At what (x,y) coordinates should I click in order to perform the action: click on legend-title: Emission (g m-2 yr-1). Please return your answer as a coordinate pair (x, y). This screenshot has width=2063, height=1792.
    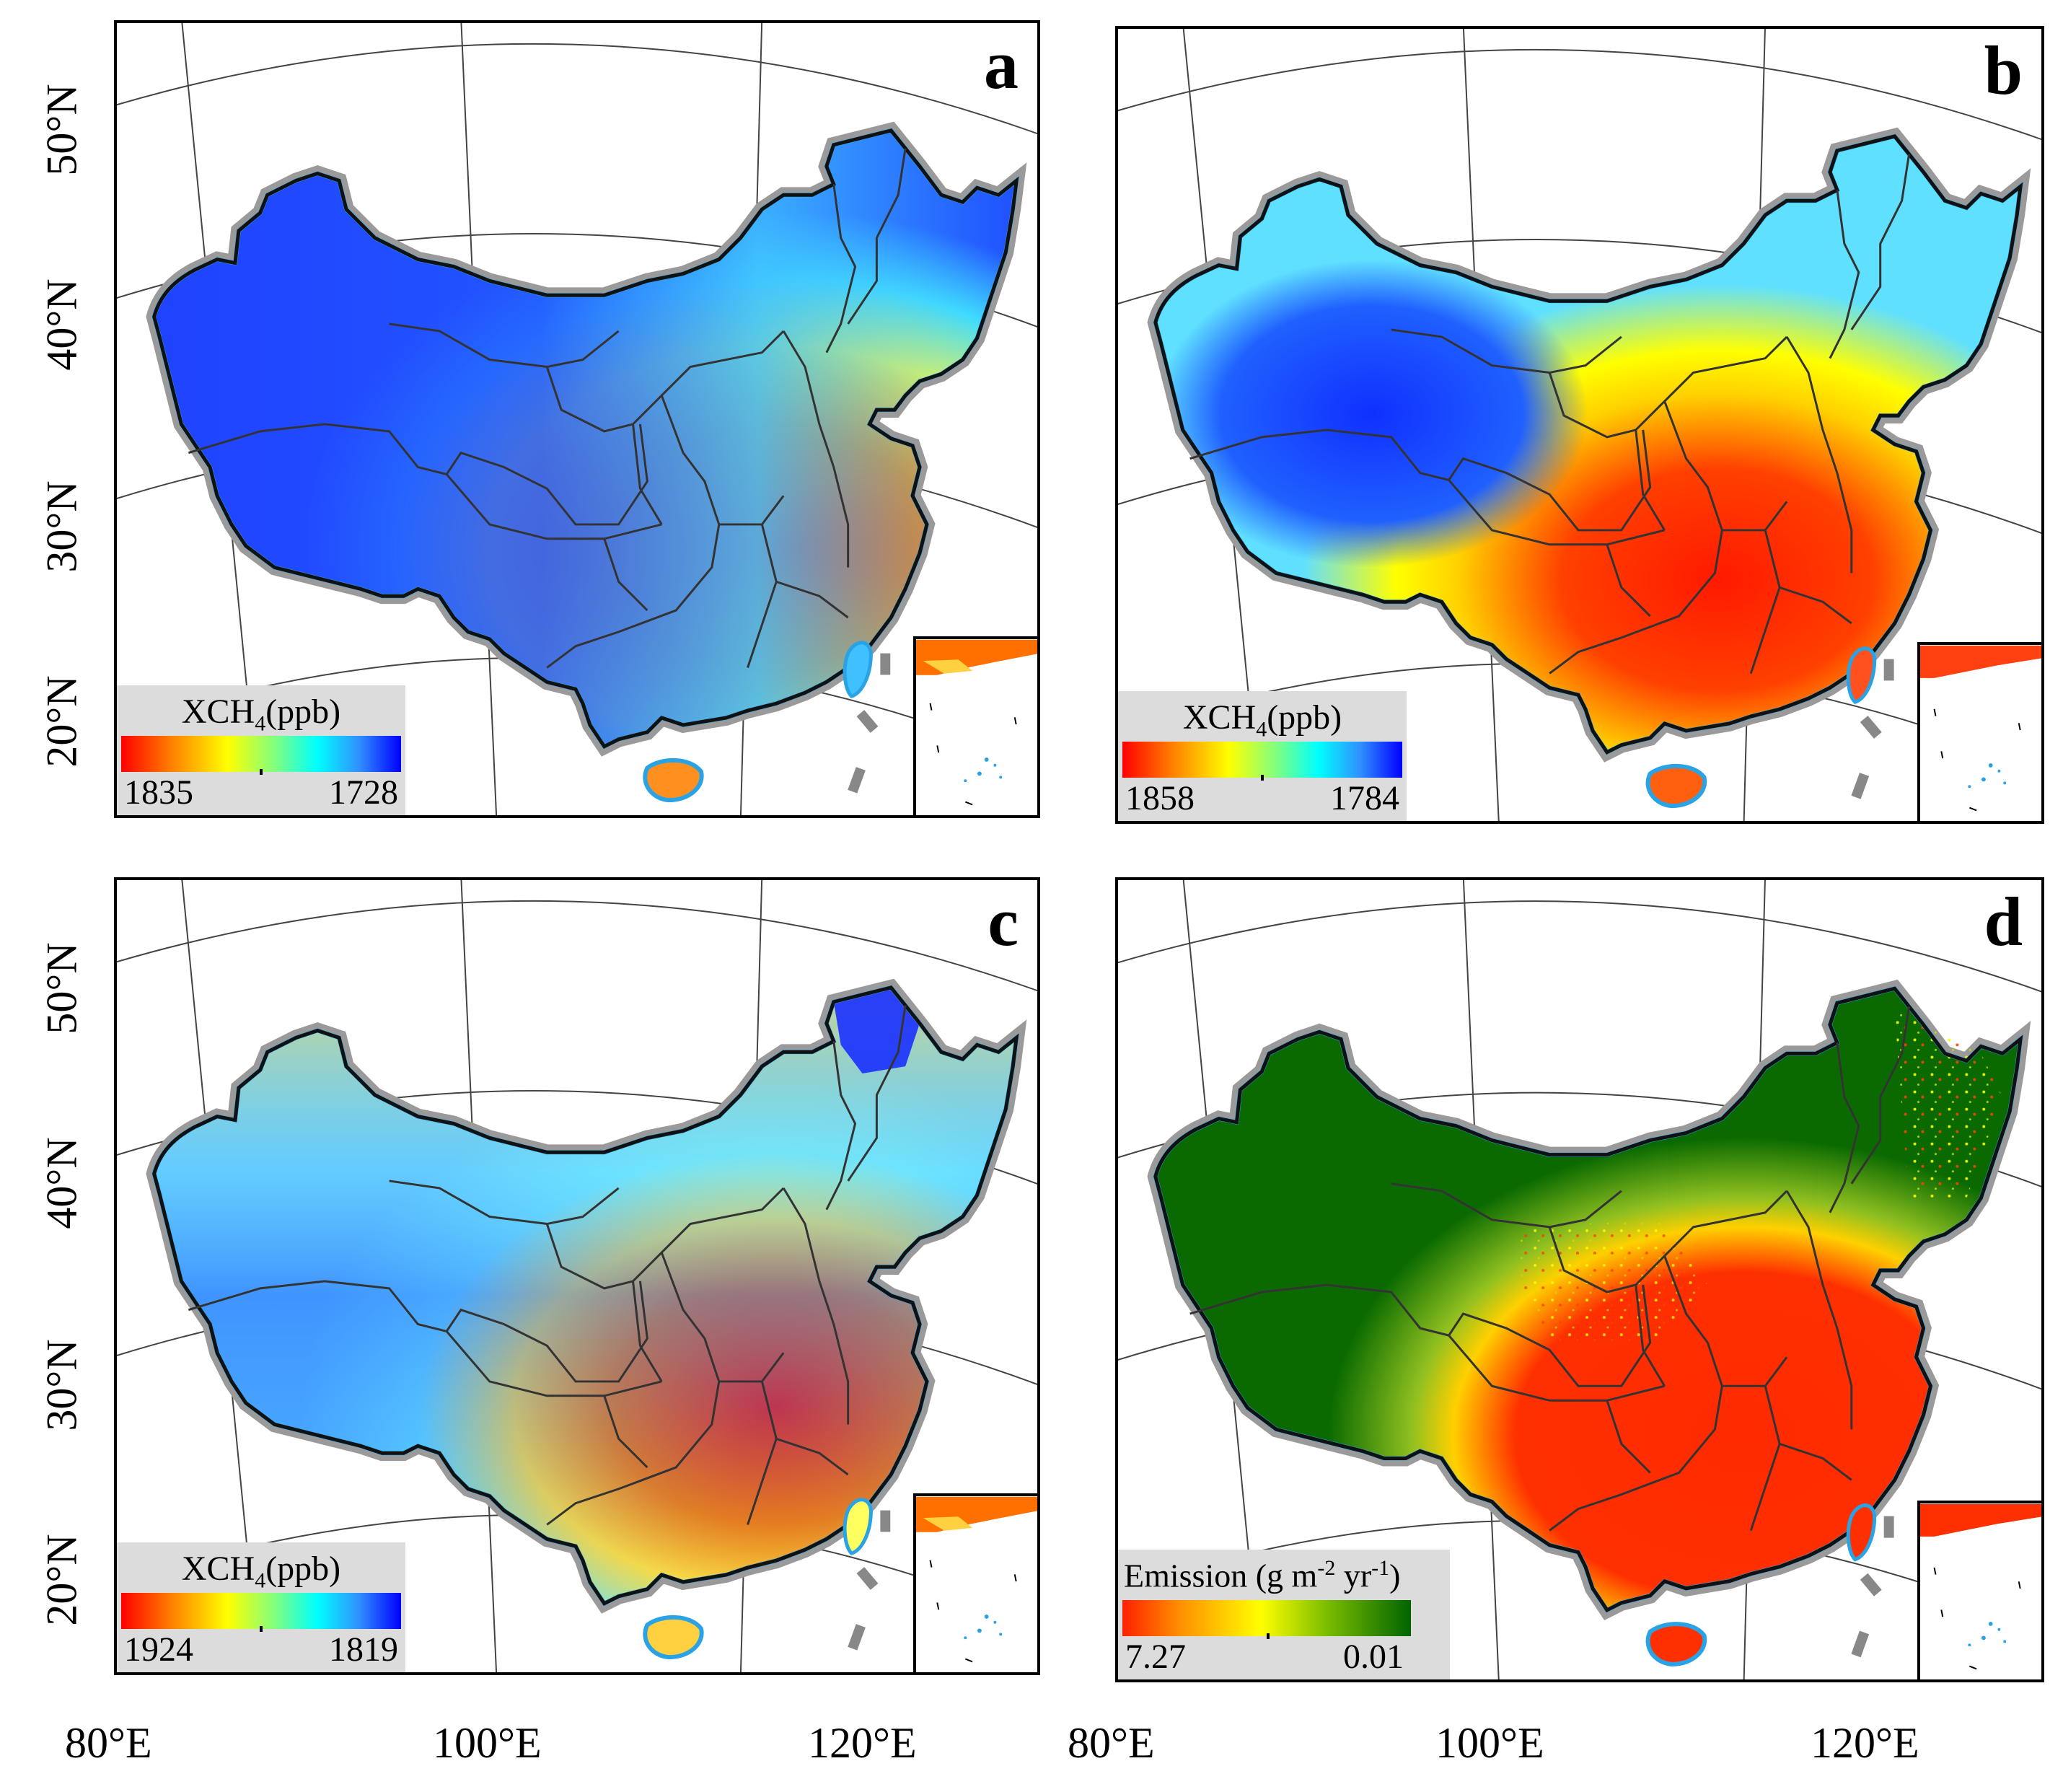
    Looking at the image, I should click on (1262, 1575).